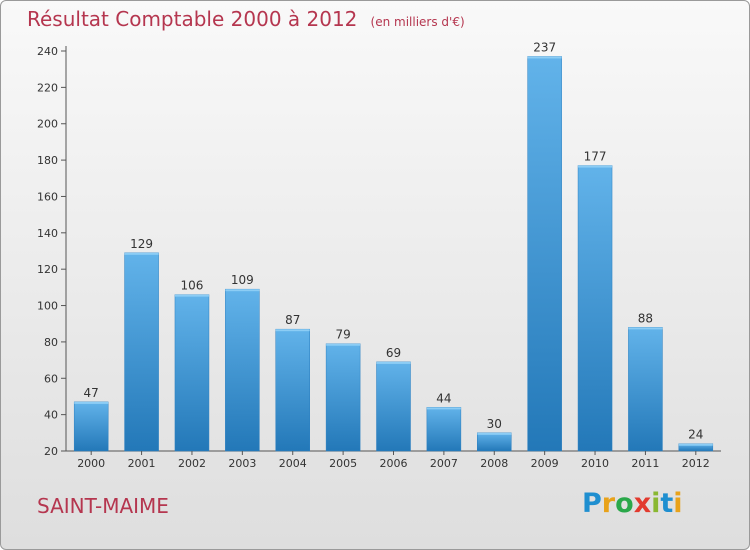  I want to click on x-tick-label: 2010, so click(595, 463).